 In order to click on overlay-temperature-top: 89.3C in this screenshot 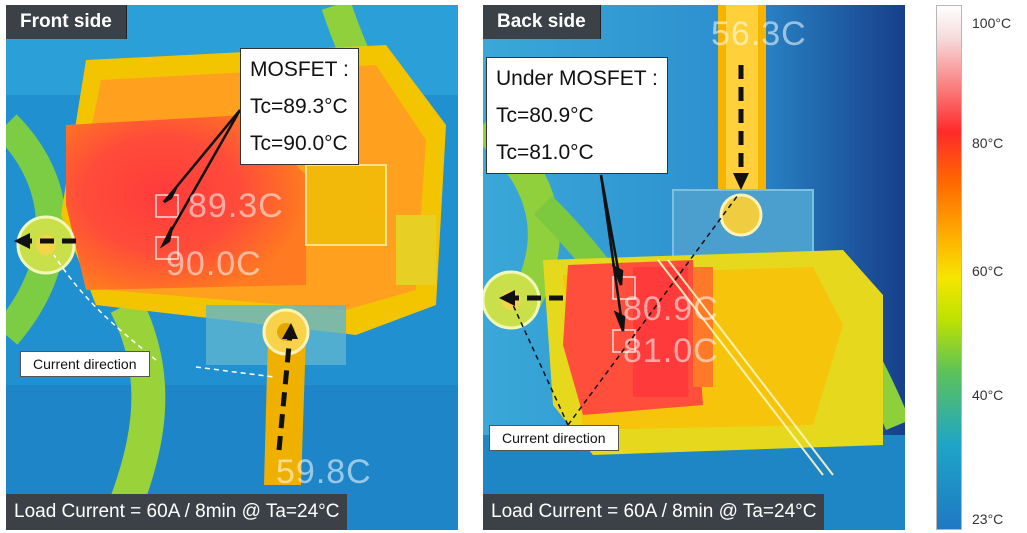, I will do `click(236, 206)`.